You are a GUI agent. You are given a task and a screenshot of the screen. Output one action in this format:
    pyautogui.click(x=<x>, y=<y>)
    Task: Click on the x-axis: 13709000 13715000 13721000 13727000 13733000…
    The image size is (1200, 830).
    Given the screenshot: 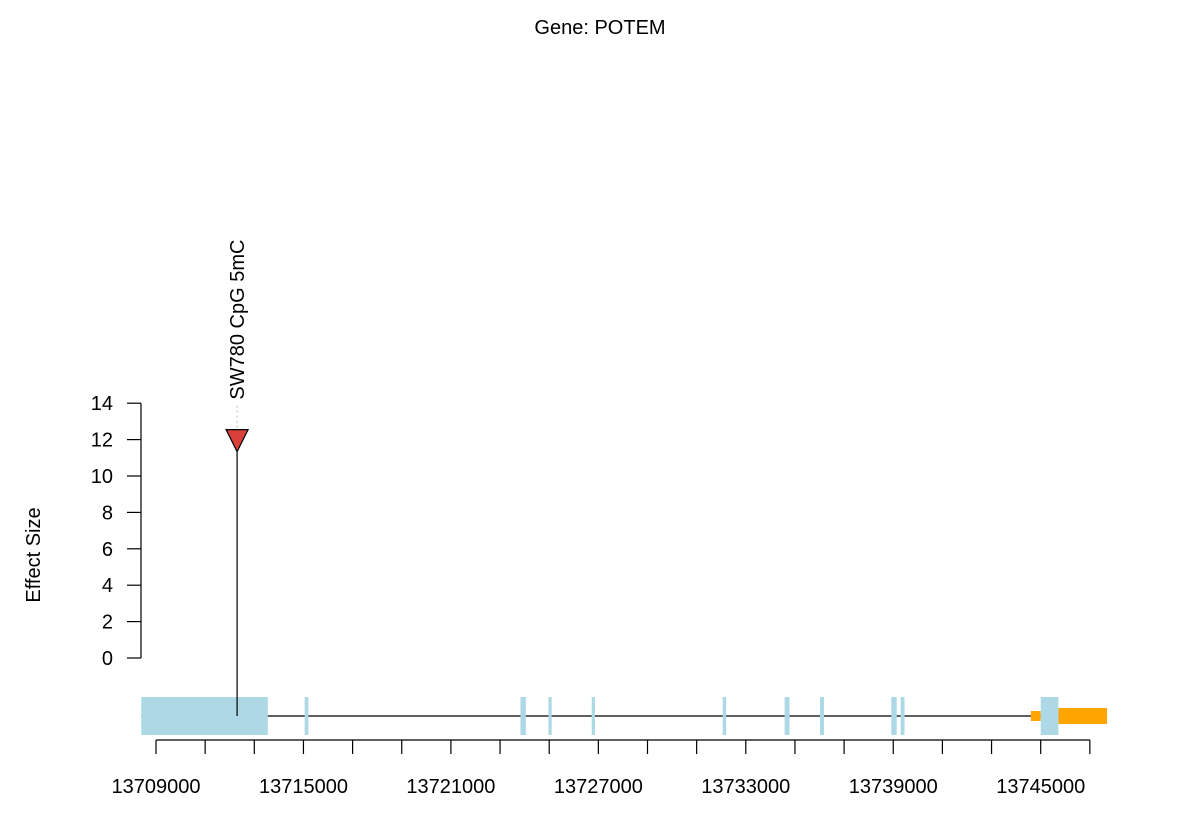 What is the action you would take?
    pyautogui.click(x=601, y=768)
    